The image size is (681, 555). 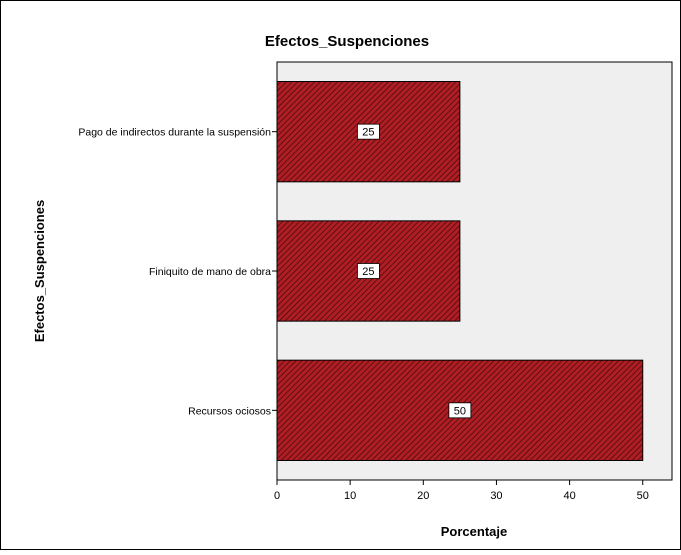 I want to click on x-tick-label: 40, so click(x=569, y=496).